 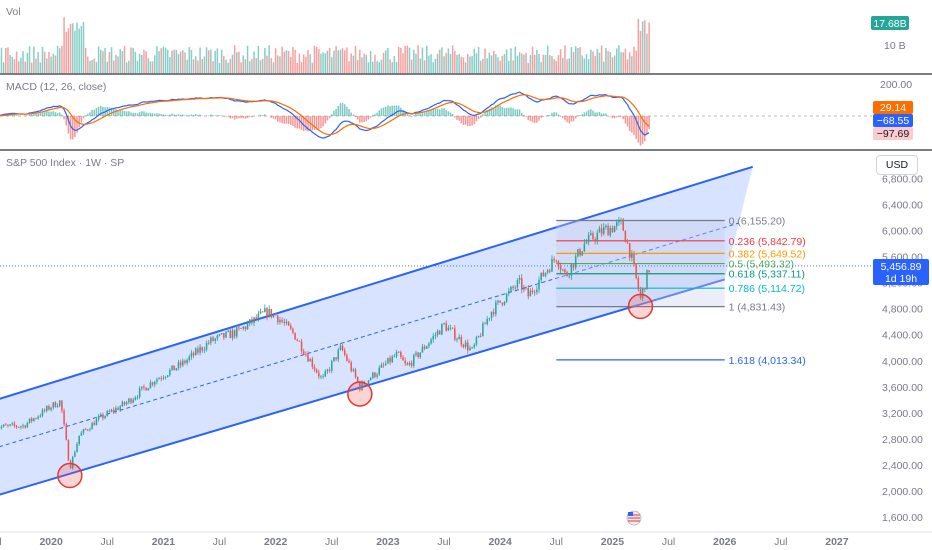 I want to click on macd-signal-badge, so click(x=893, y=107).